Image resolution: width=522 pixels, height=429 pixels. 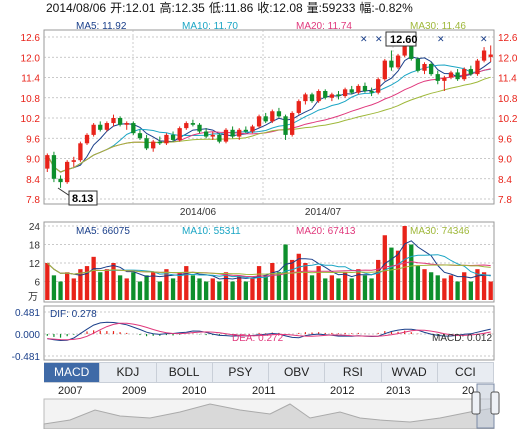 What do you see at coordinates (210, 26) in the screenshot?
I see `ma10-label: MA10: 11.70` at bounding box center [210, 26].